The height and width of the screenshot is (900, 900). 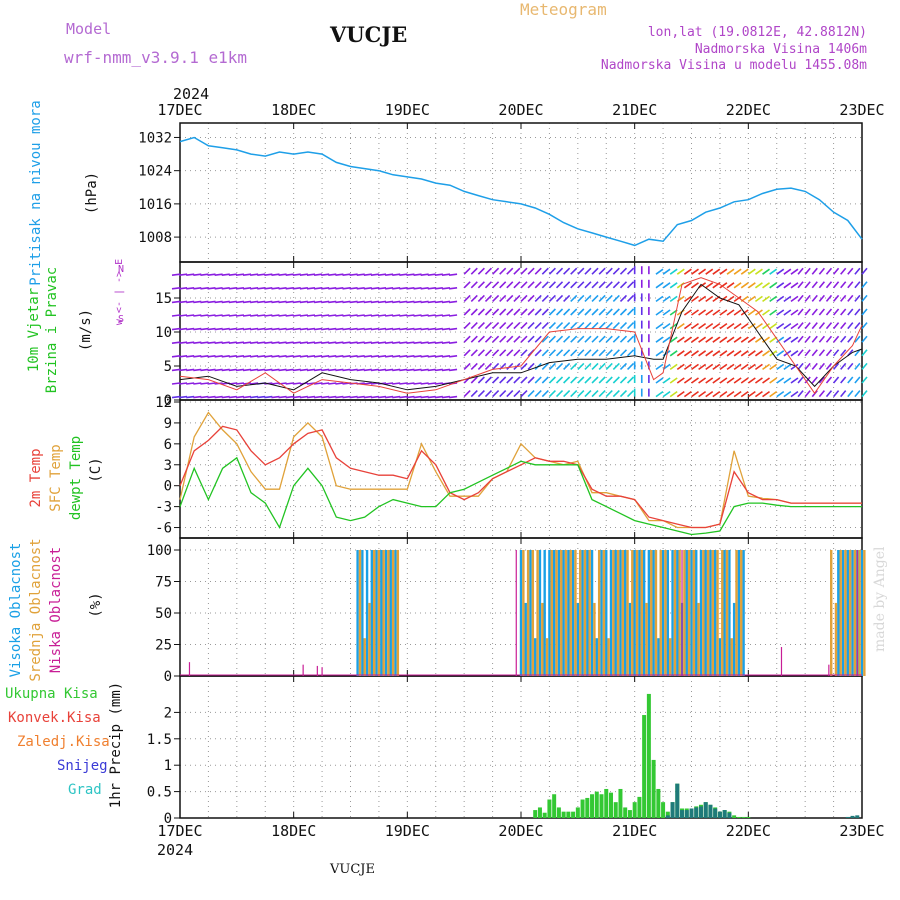 I want to click on y-tick-label: 1016, so click(x=155, y=205).